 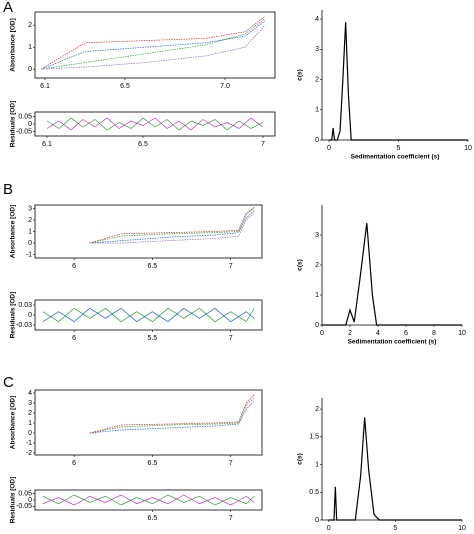 I want to click on y-tick-label: 4, so click(x=317, y=19).